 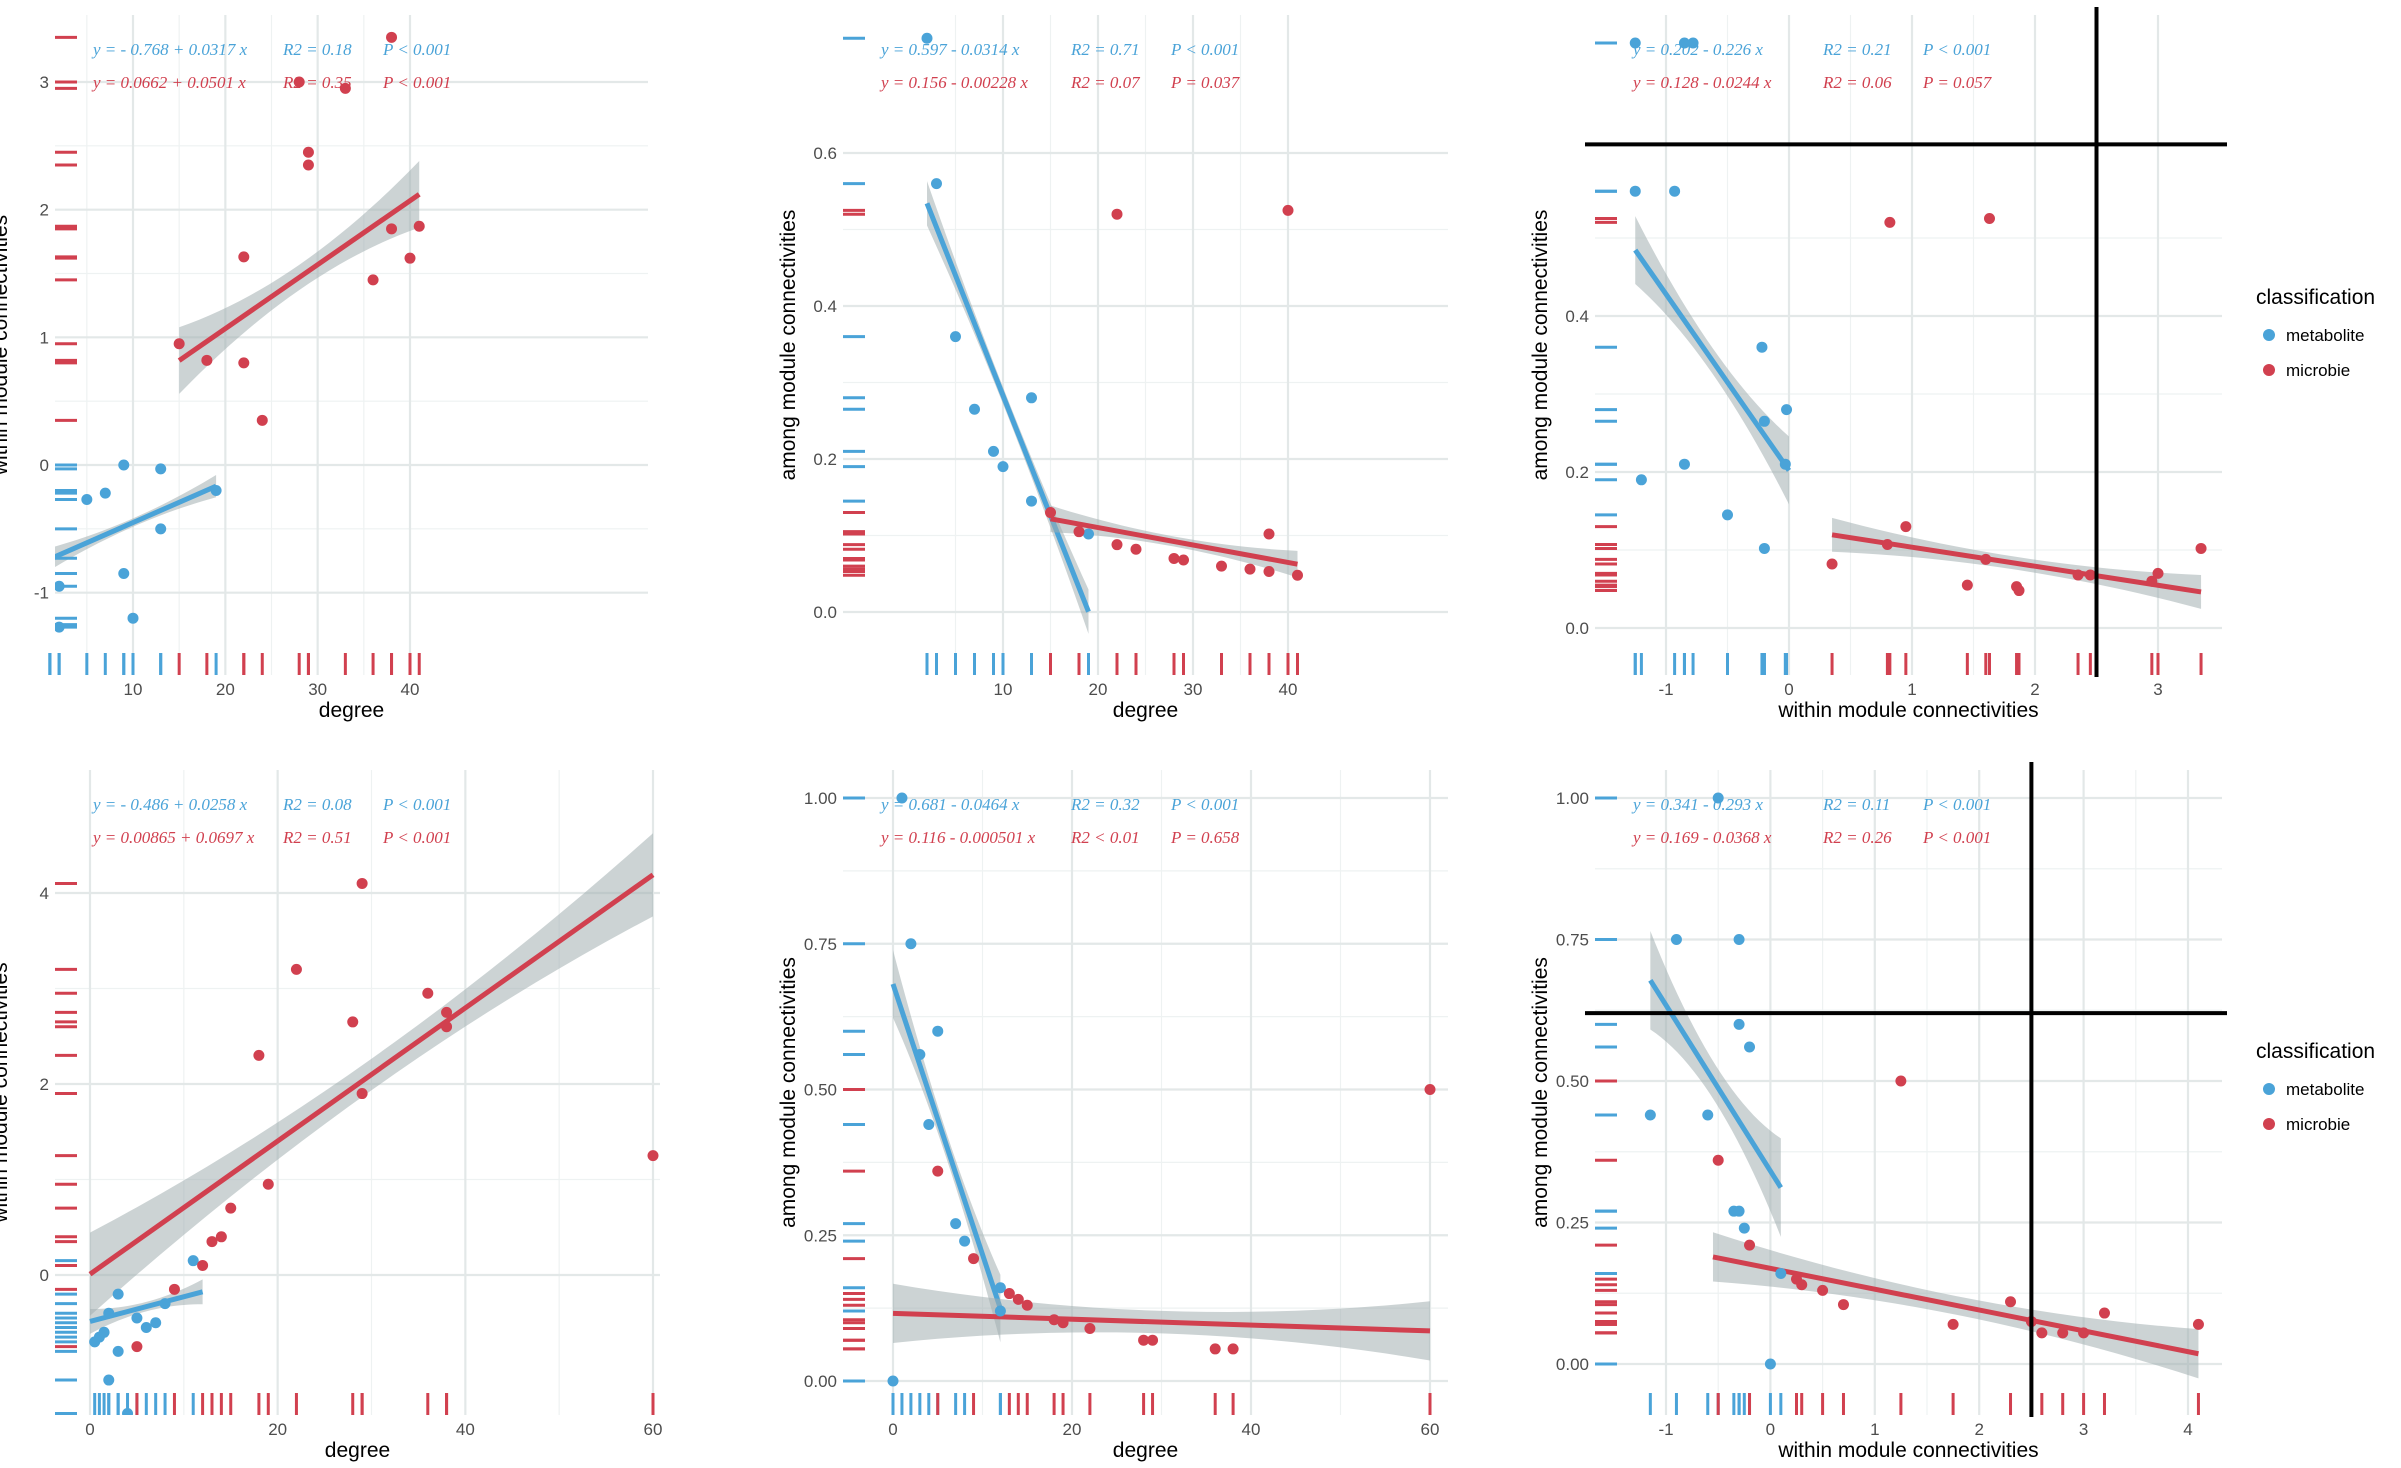 What do you see at coordinates (2269, 1124) in the screenshot?
I see `legend-key-microbie` at bounding box center [2269, 1124].